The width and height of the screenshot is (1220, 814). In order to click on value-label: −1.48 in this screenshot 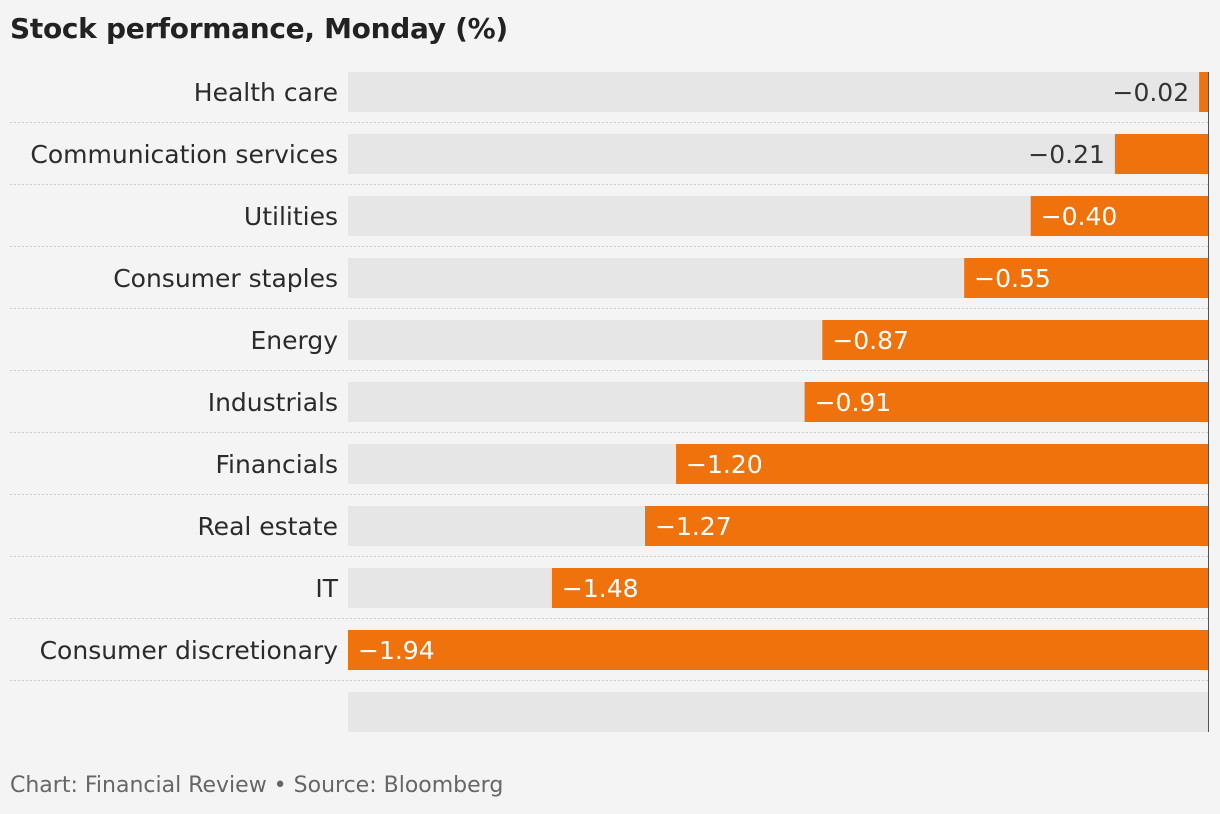, I will do `click(600, 588)`.